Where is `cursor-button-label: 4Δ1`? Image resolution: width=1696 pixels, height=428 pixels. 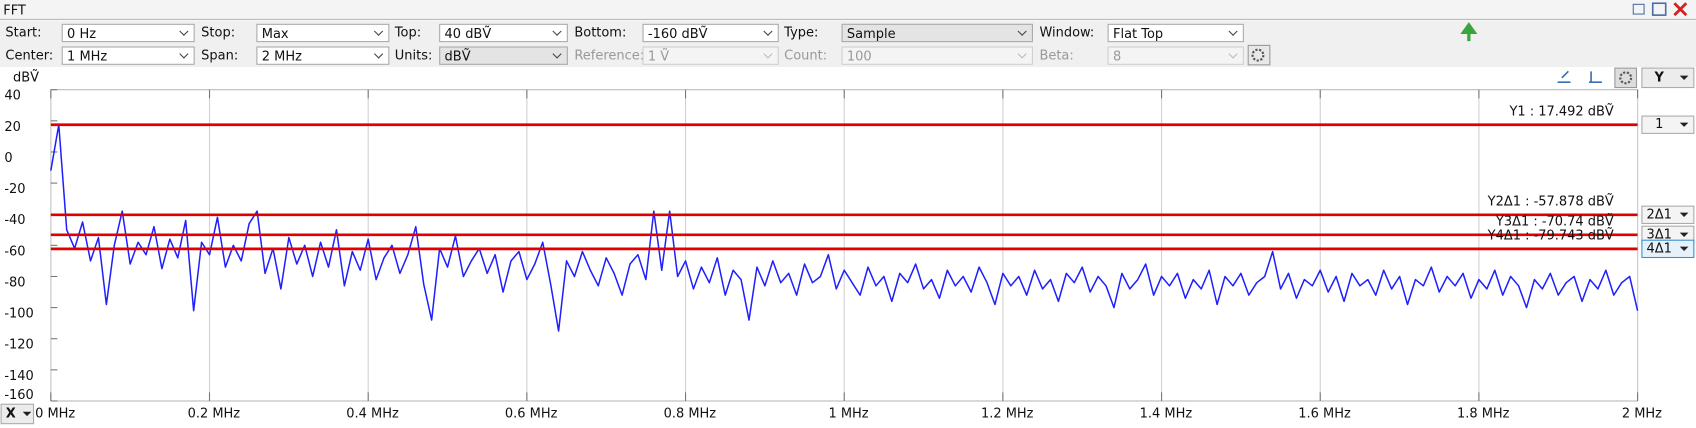 cursor-button-label: 4Δ1 is located at coordinates (1659, 248).